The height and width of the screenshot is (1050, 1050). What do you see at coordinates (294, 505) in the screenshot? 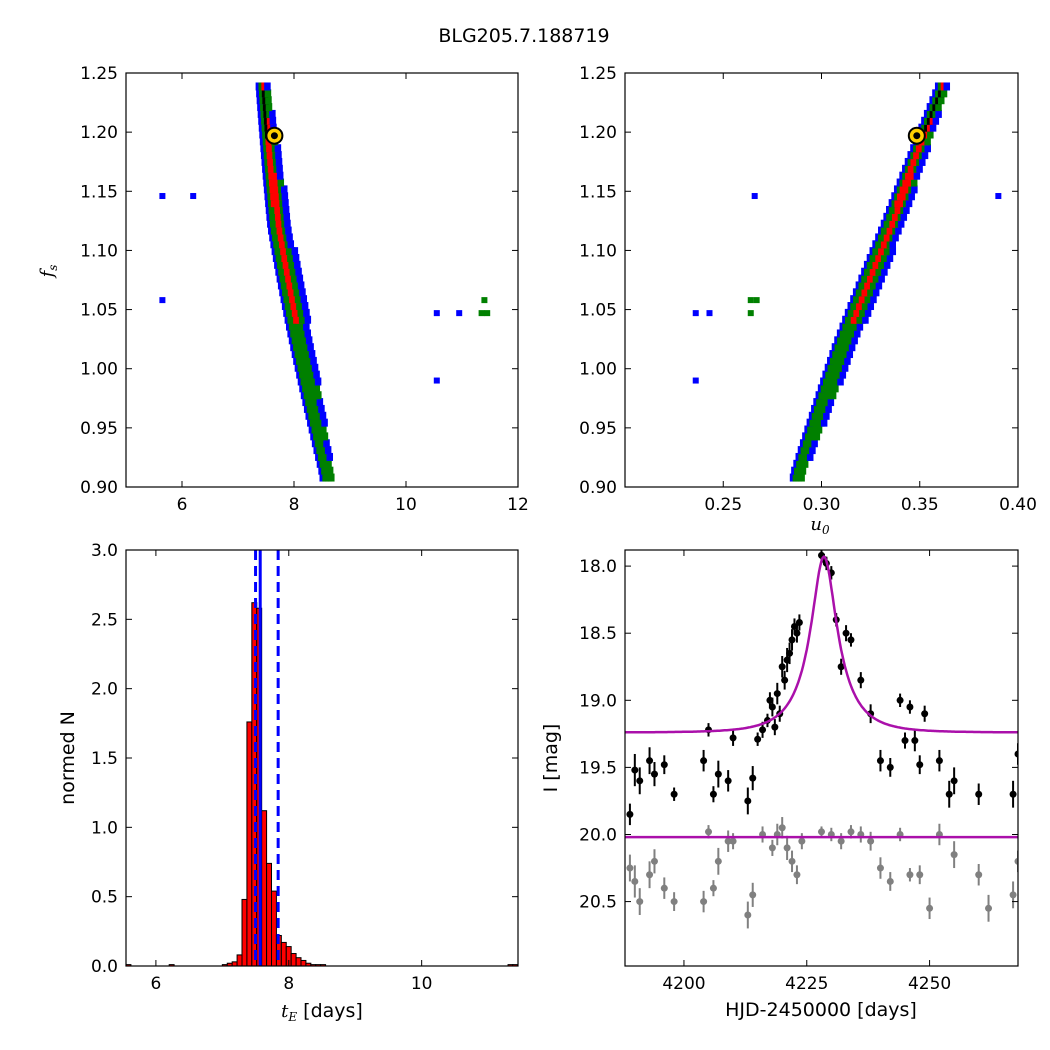
I see `x-tick-label: 8` at bounding box center [294, 505].